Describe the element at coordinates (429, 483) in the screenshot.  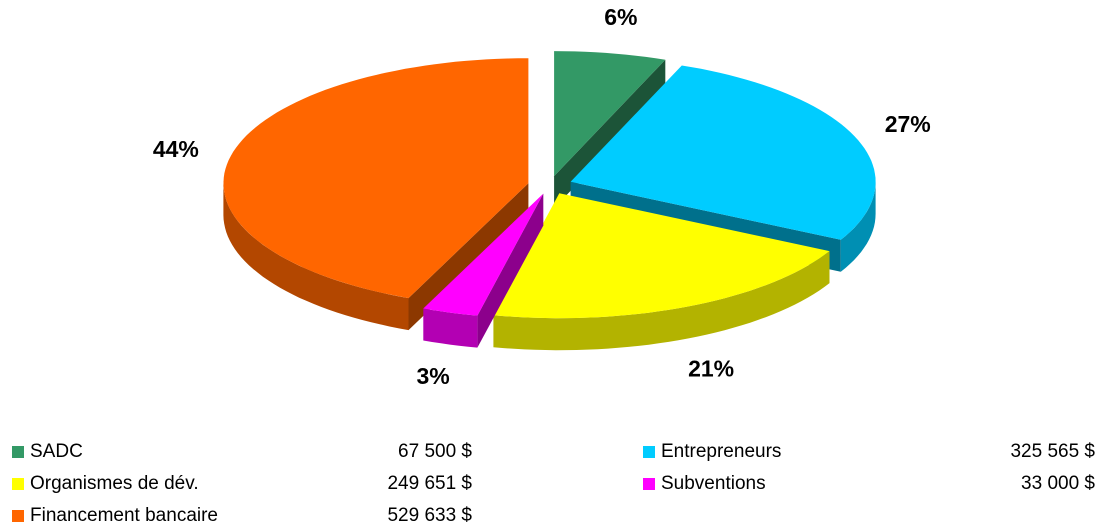
I see `legend-amount: 249 651 $` at that location.